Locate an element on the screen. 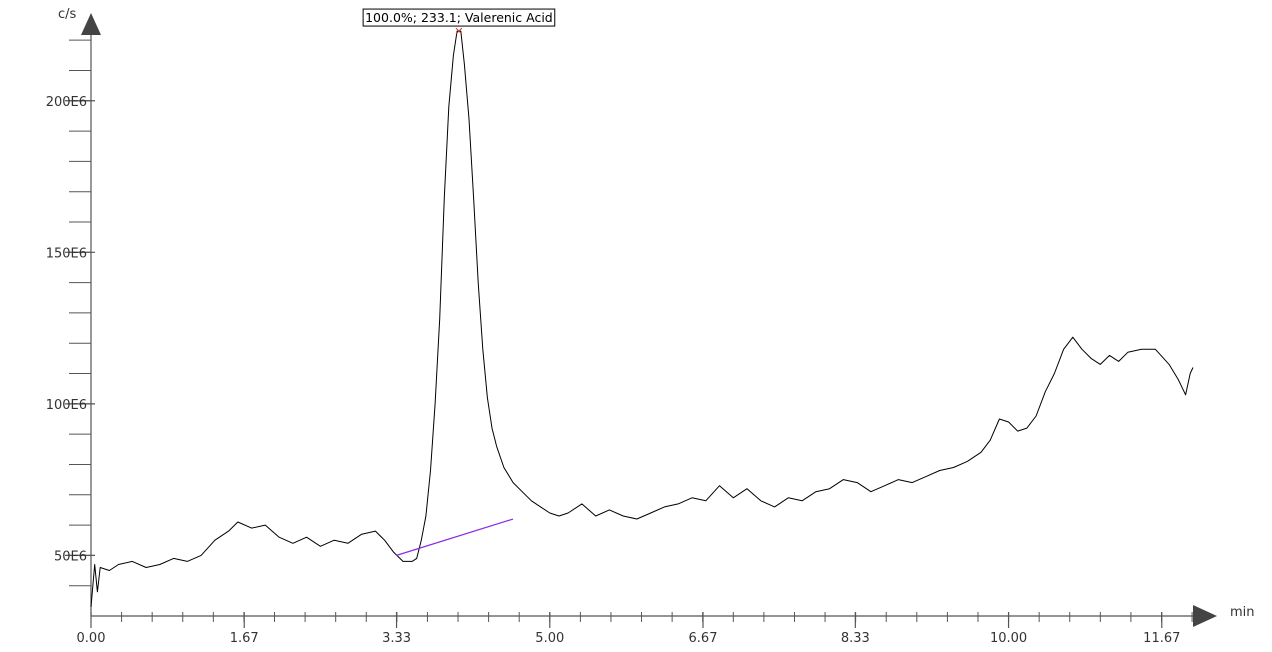 Image resolution: width=1272 pixels, height=652 pixels. peak-label-box is located at coordinates (459, 17).